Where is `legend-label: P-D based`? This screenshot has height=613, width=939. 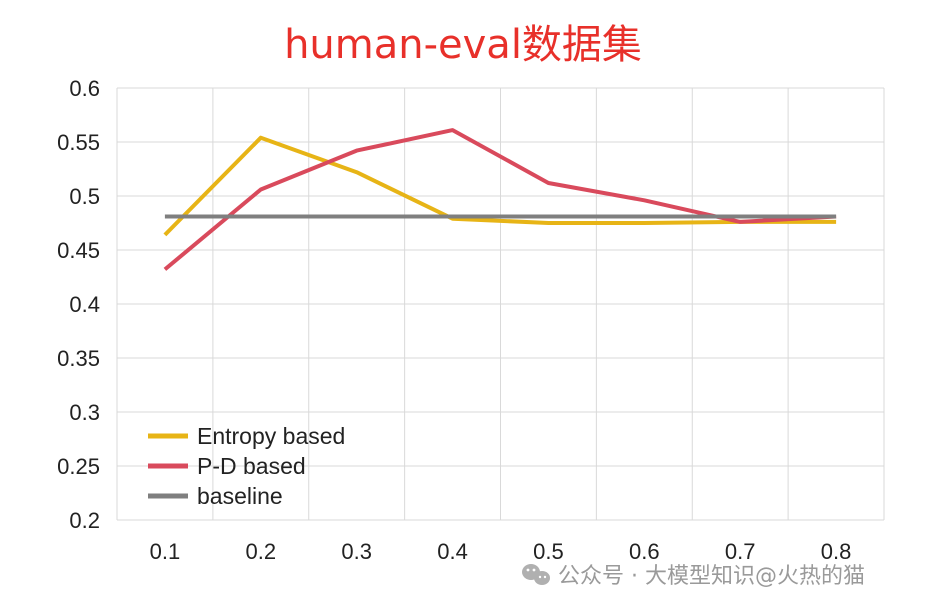 legend-label: P-D based is located at coordinates (251, 466).